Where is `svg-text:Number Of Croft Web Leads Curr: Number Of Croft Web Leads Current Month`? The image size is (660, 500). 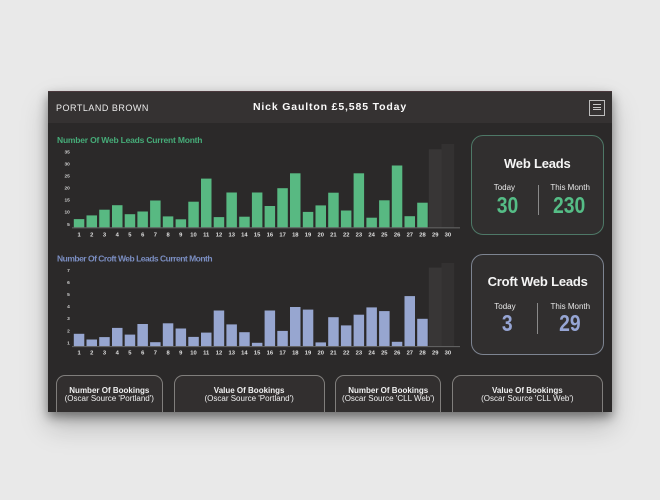 svg-text:Number Of Croft Web Leads Curr: Number Of Croft Web Leads Current Month is located at coordinates (134, 259).